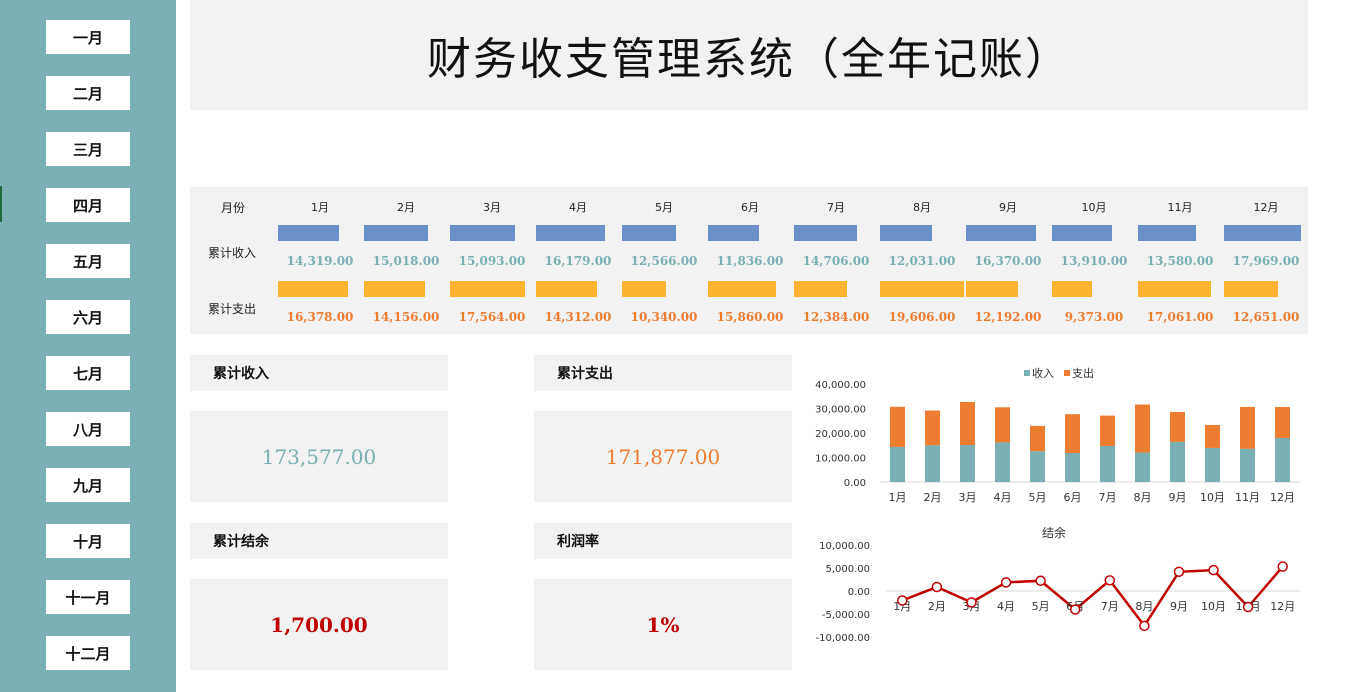  What do you see at coordinates (406, 317) in the screenshot?
I see `expense-cell: 14,156.00` at bounding box center [406, 317].